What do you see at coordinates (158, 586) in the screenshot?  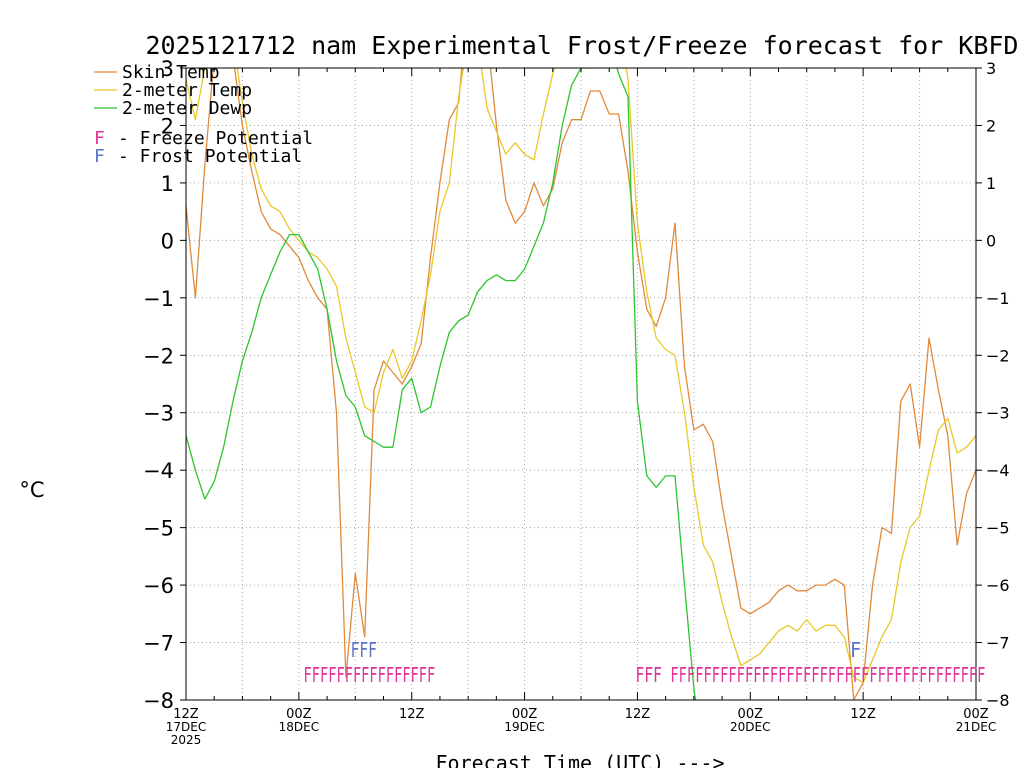 I see `y-tick-label-left: −6` at bounding box center [158, 586].